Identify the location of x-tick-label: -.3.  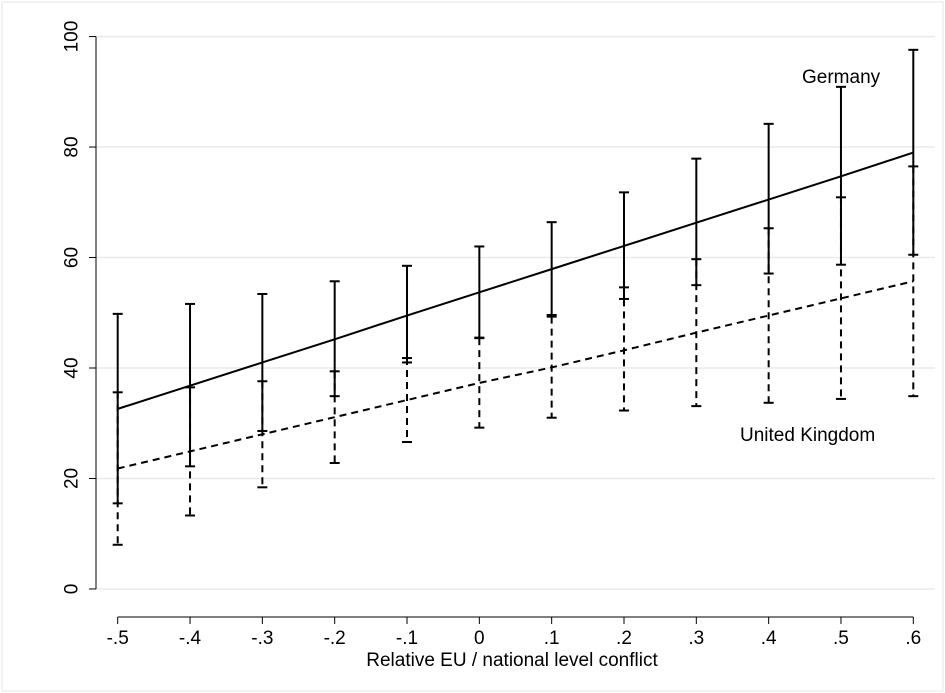
(262, 638).